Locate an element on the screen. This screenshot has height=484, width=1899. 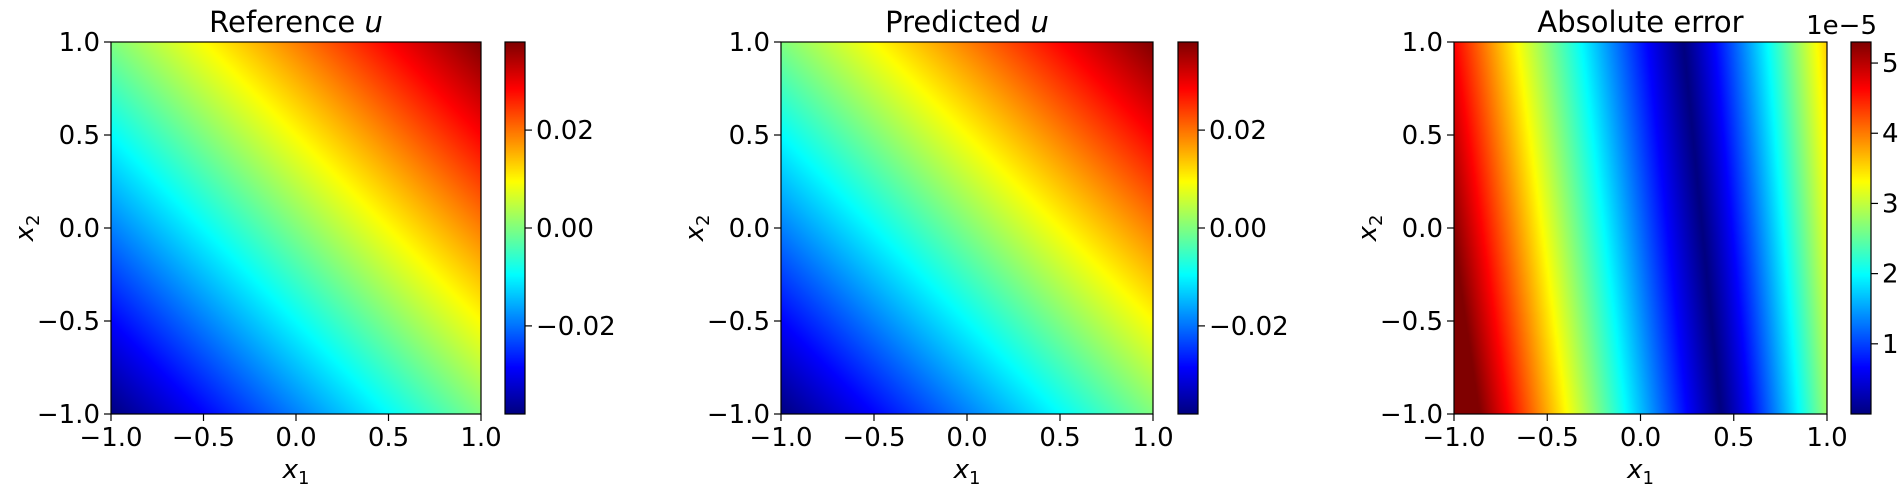
colorbar: 1 2 3 4 51e−5 is located at coordinates (1852, 213).